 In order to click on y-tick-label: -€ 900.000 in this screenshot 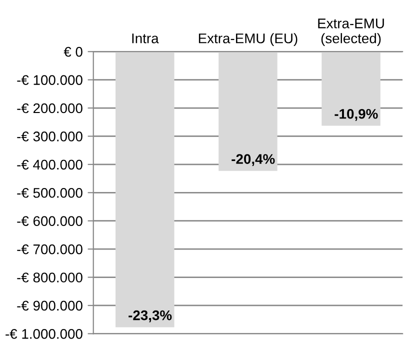, I will do `click(49, 305)`.